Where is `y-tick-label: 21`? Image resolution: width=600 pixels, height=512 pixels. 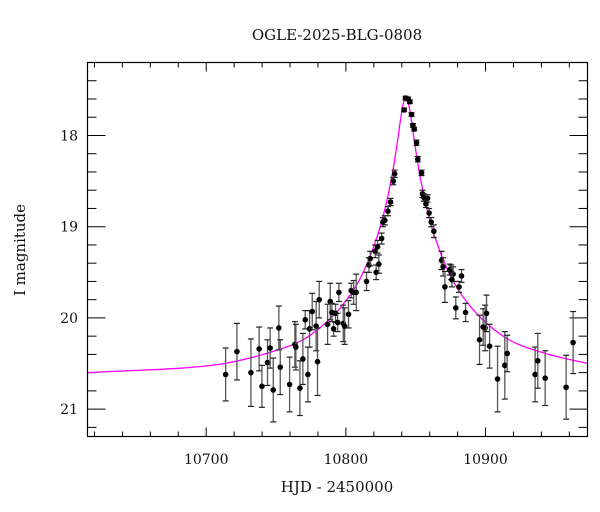 y-tick-label: 21 is located at coordinates (69, 410).